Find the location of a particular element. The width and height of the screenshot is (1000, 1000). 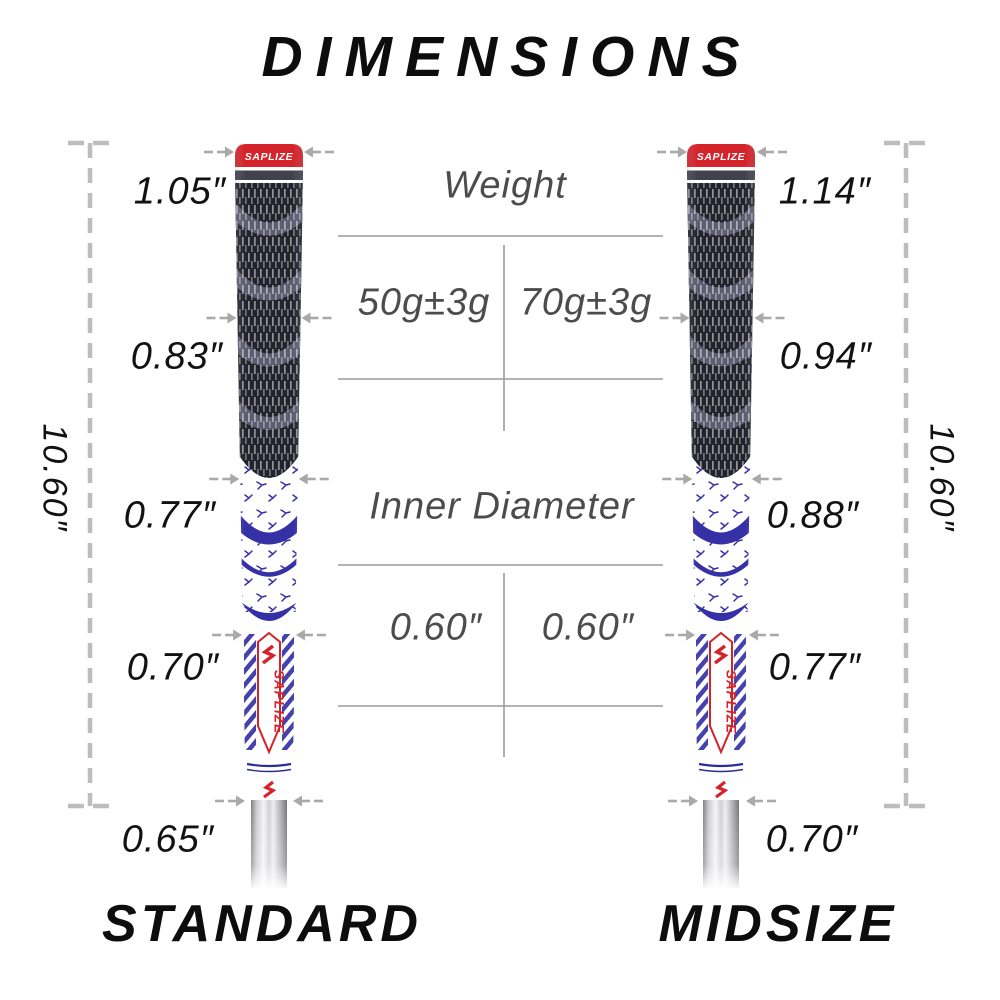

midsize-length-label: 10.60″ is located at coordinates (941, 478).